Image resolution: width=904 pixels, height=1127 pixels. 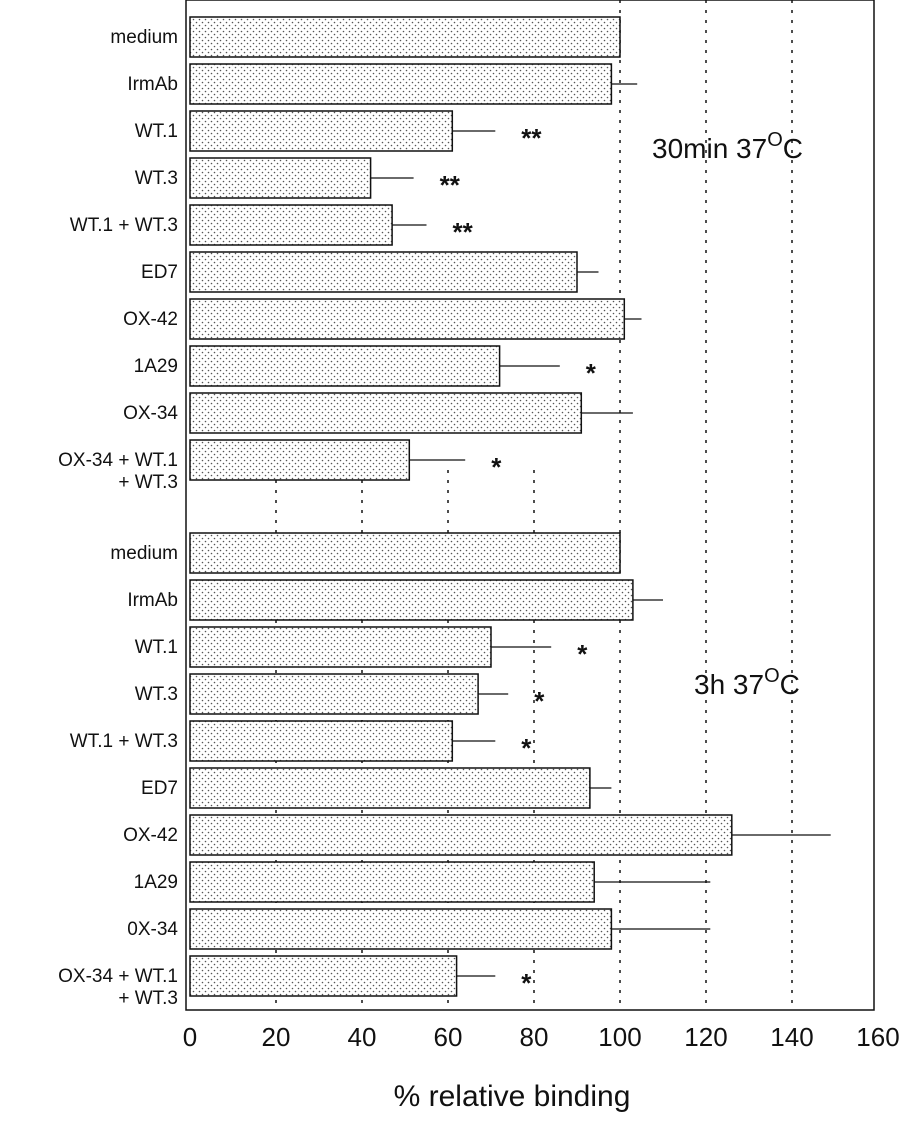 I want to click on significance-0-2: **, so click(x=531, y=138).